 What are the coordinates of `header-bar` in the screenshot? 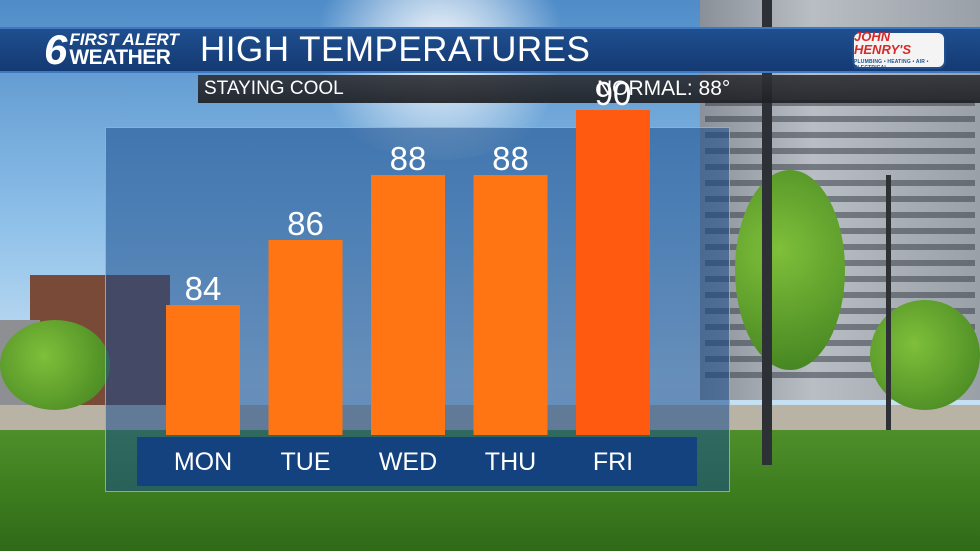 It's located at (490, 50).